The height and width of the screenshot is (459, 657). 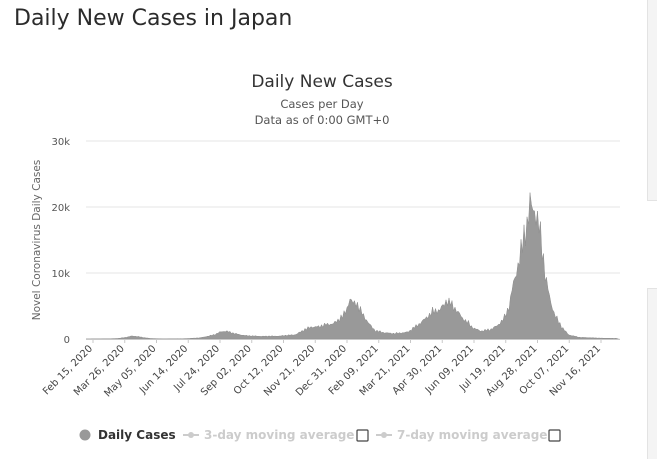 I want to click on chart-title: Daily New Cases, so click(x=322, y=82).